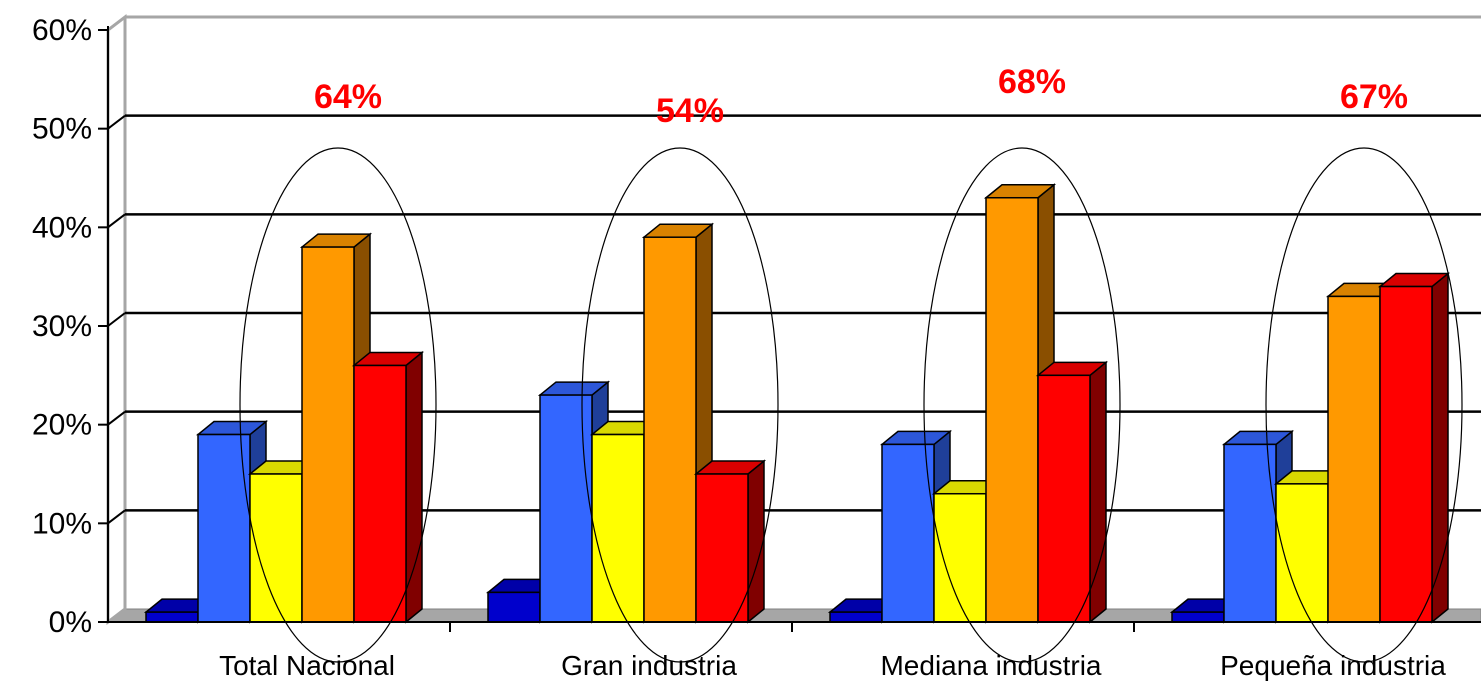 This screenshot has width=1481, height=689. I want to click on y-tick-label: 20%, so click(62, 425).